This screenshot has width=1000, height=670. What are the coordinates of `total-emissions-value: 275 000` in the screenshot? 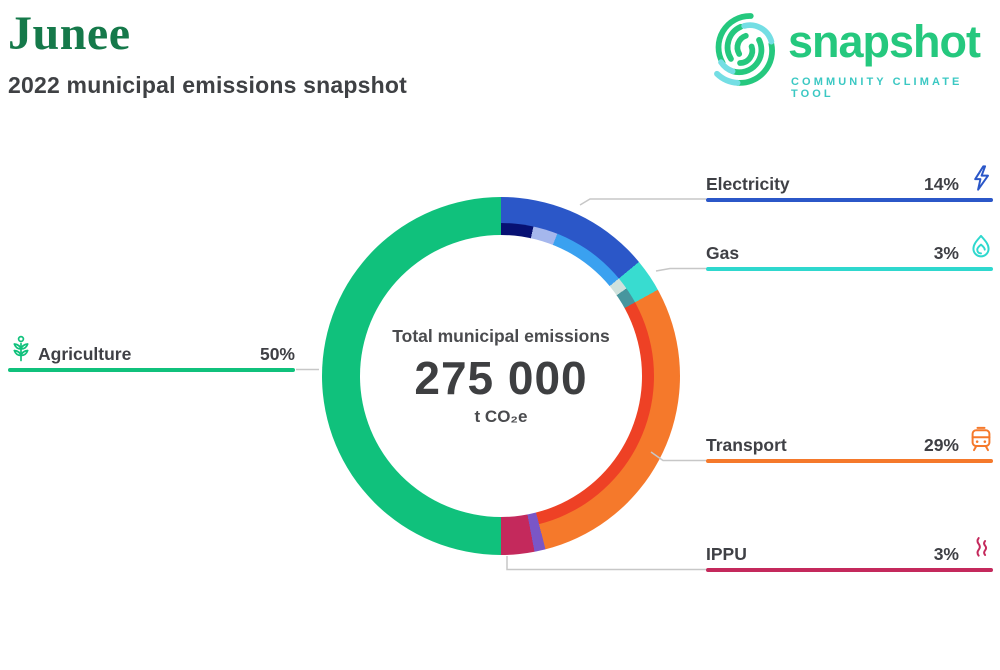 It's located at (501, 377).